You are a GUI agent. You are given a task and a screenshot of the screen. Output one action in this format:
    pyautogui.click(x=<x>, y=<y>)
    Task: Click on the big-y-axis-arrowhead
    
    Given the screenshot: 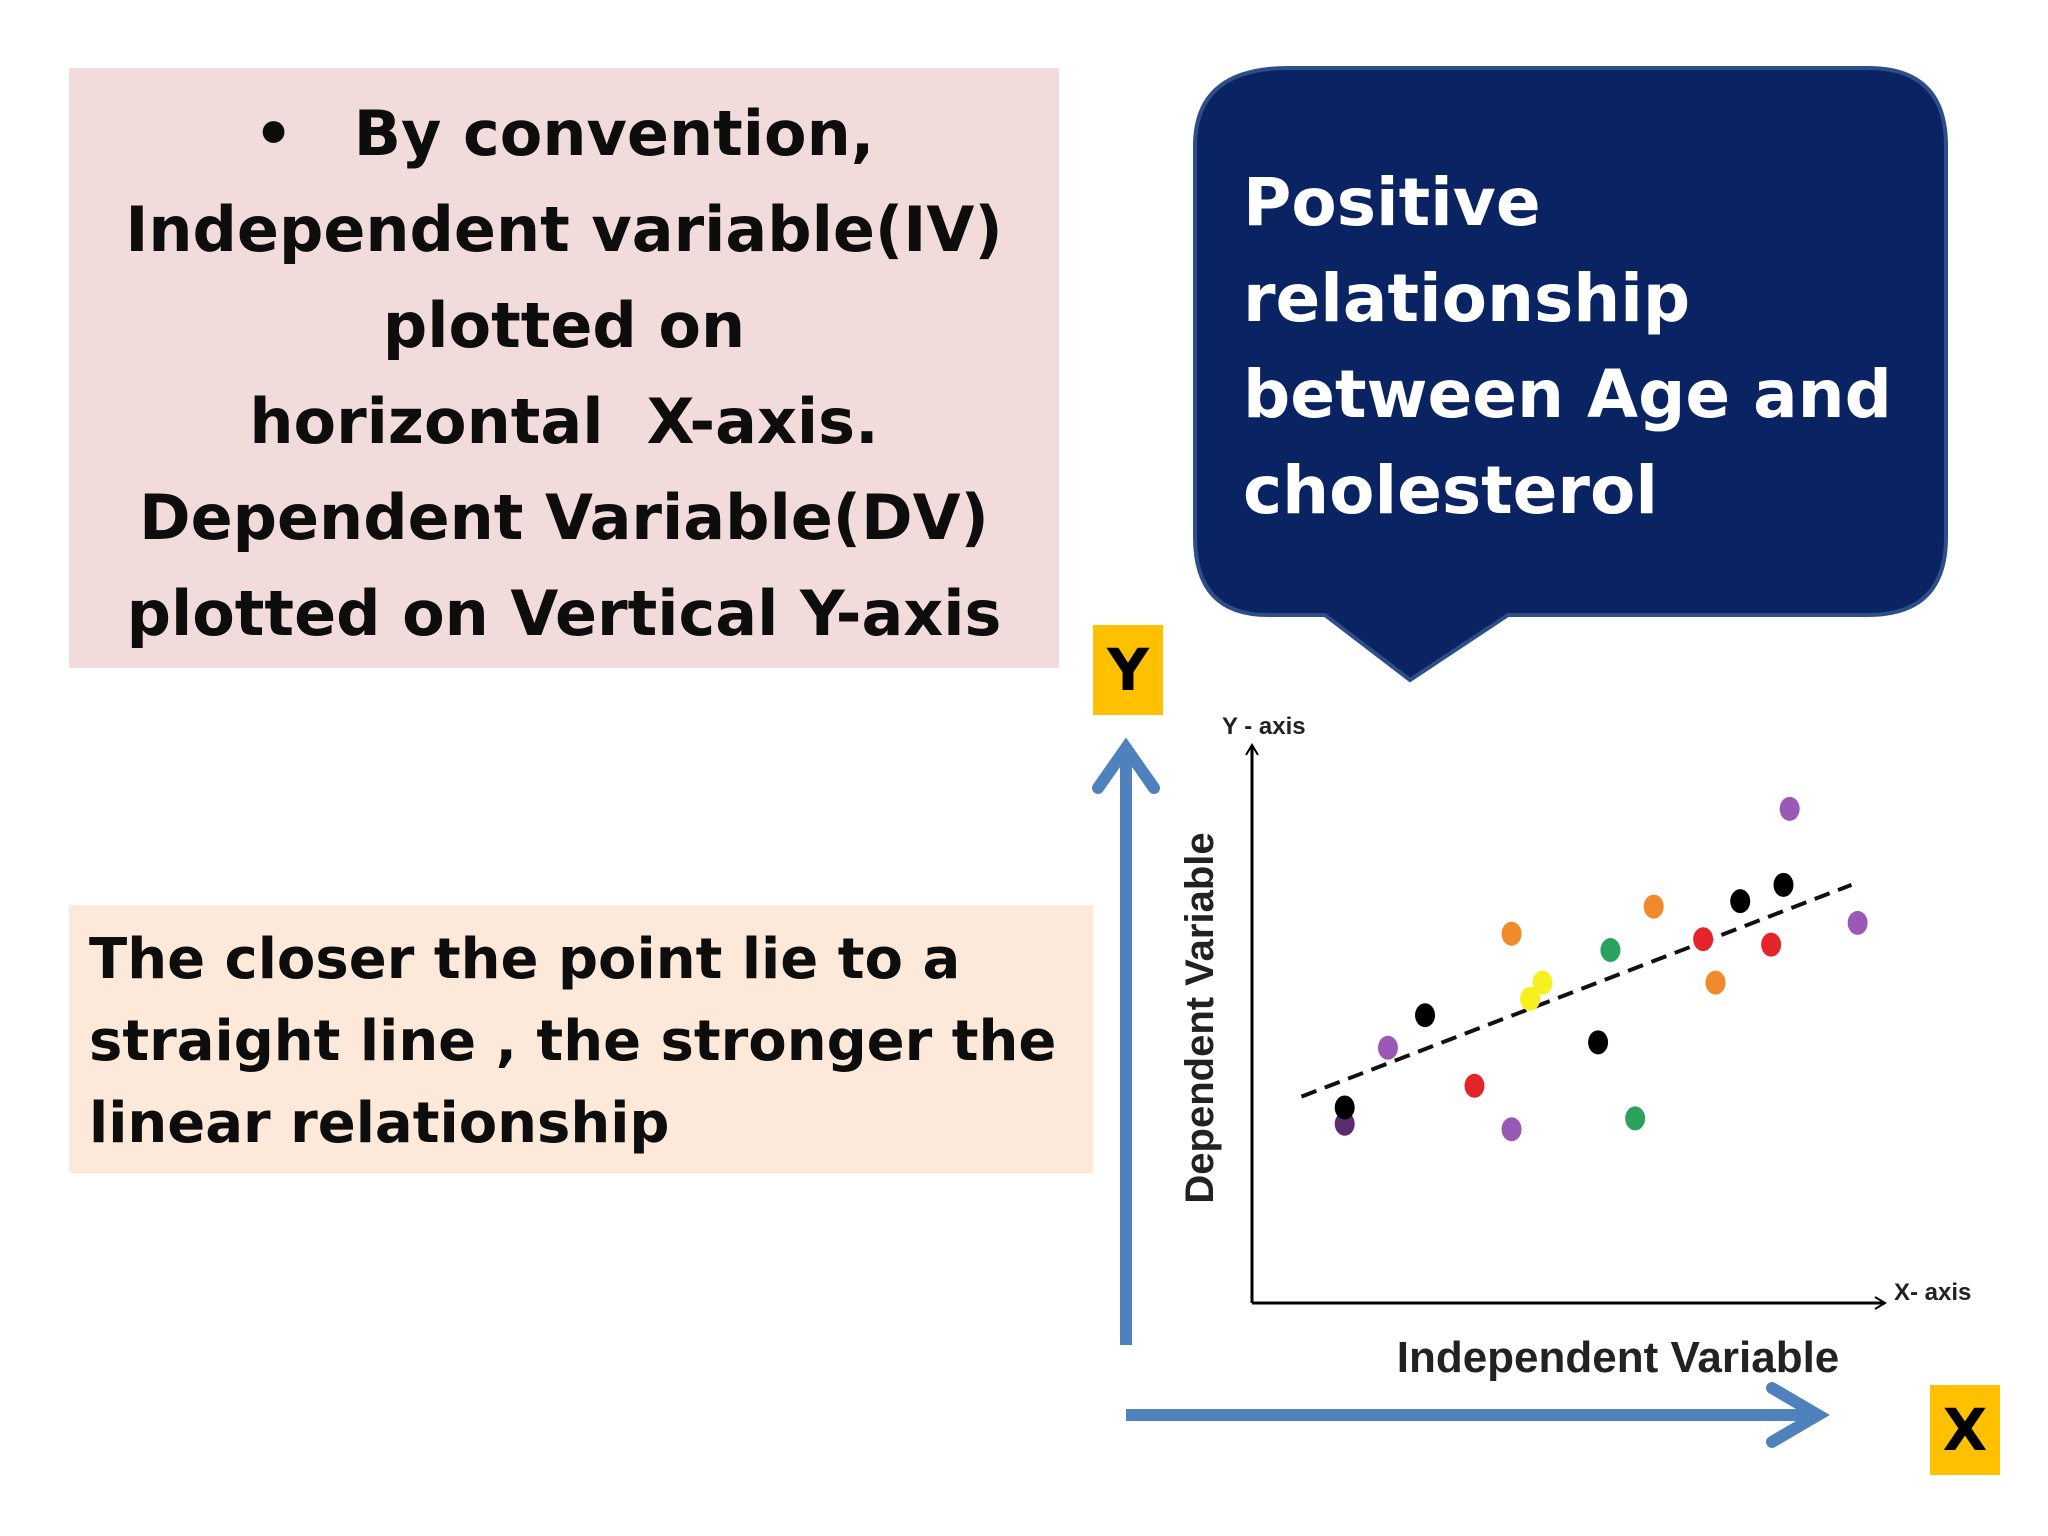 What is the action you would take?
    pyautogui.click(x=1126, y=765)
    